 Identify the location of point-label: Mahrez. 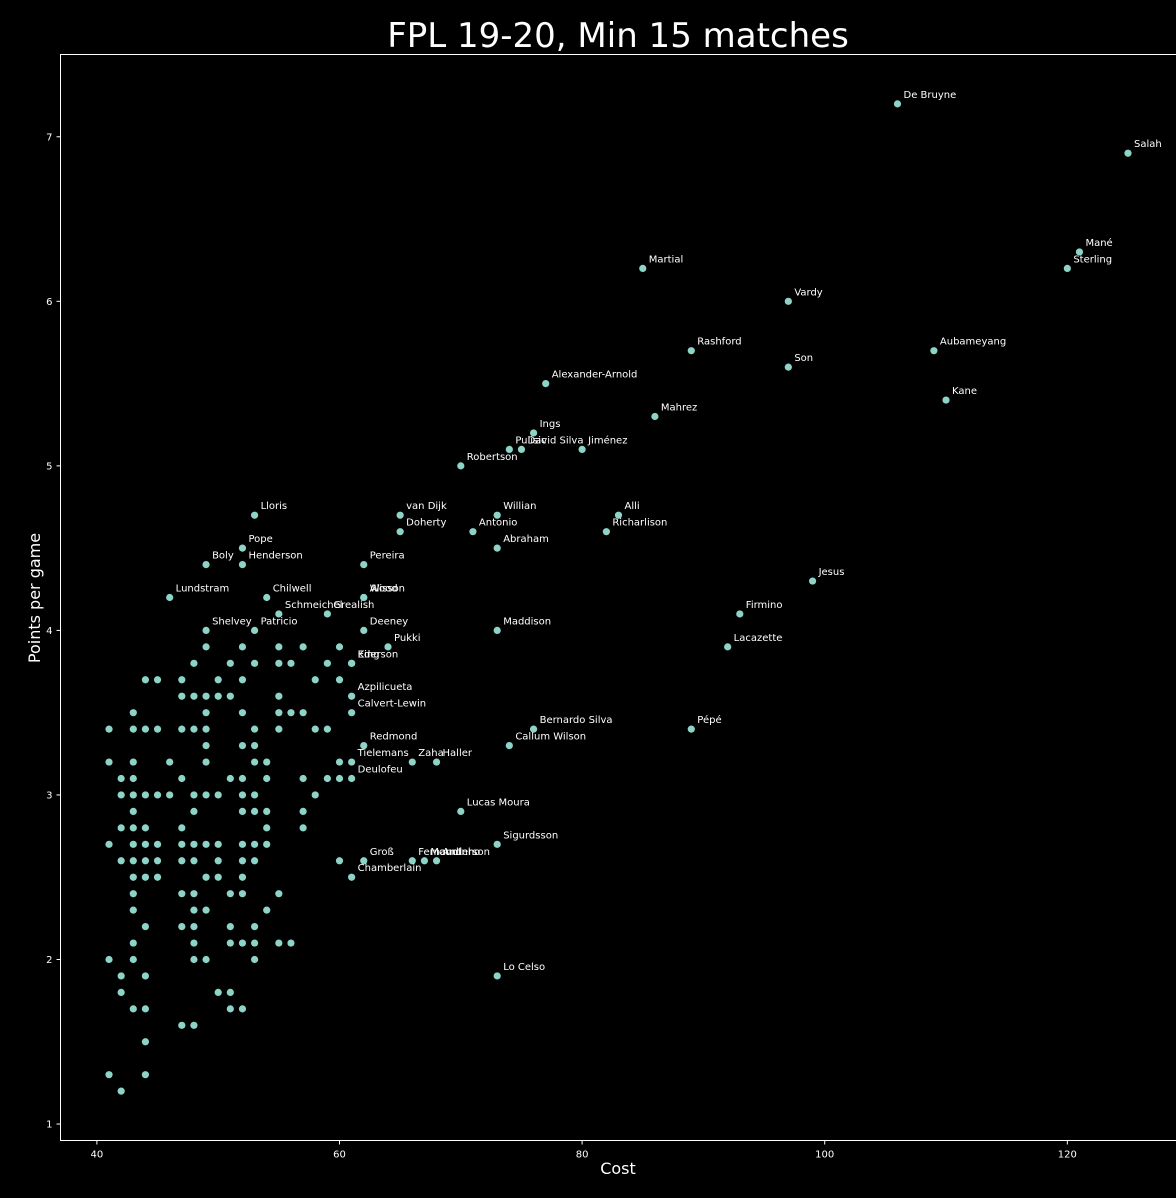
(679, 408).